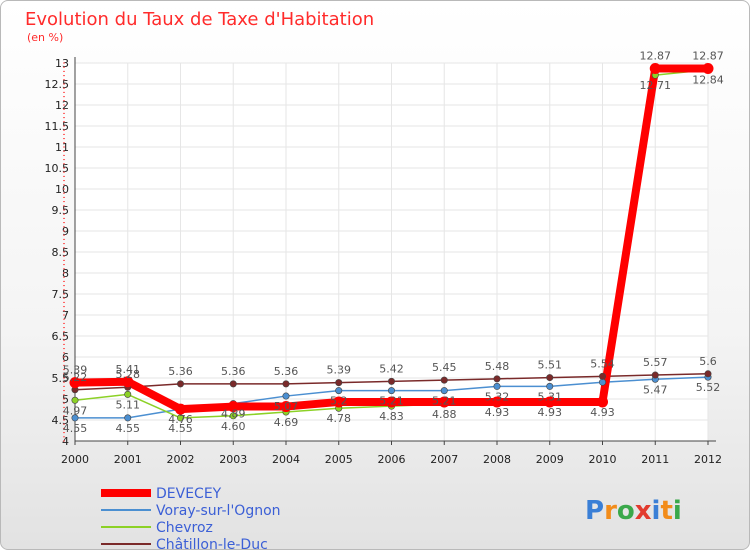 This screenshot has height=550, width=750. I want to click on y-tick-label: 11, so click(62, 147).